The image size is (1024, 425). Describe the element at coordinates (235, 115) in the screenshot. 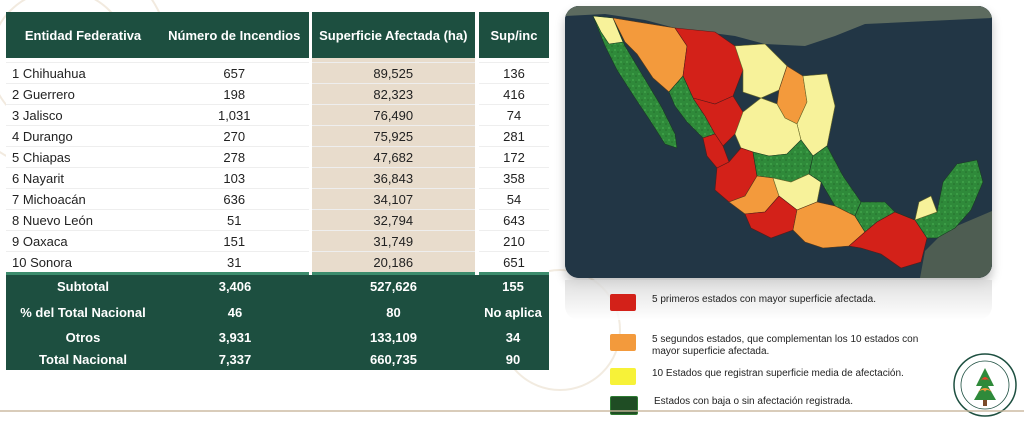

I see `fires-cell: 1,031` at that location.